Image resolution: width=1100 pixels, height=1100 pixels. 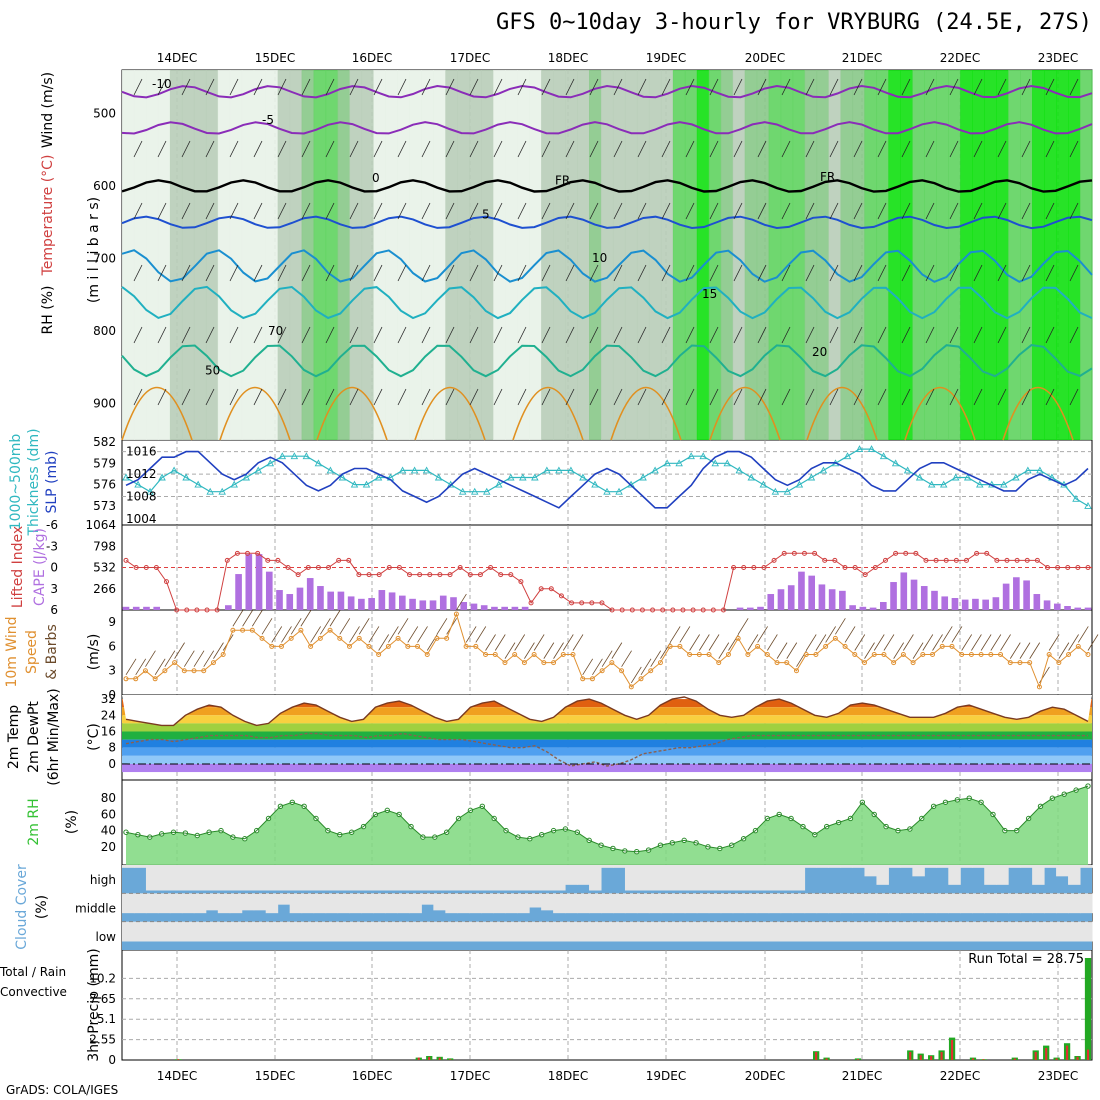 I want to click on label-upper-wind: Wind (m/s), so click(x=48, y=110).